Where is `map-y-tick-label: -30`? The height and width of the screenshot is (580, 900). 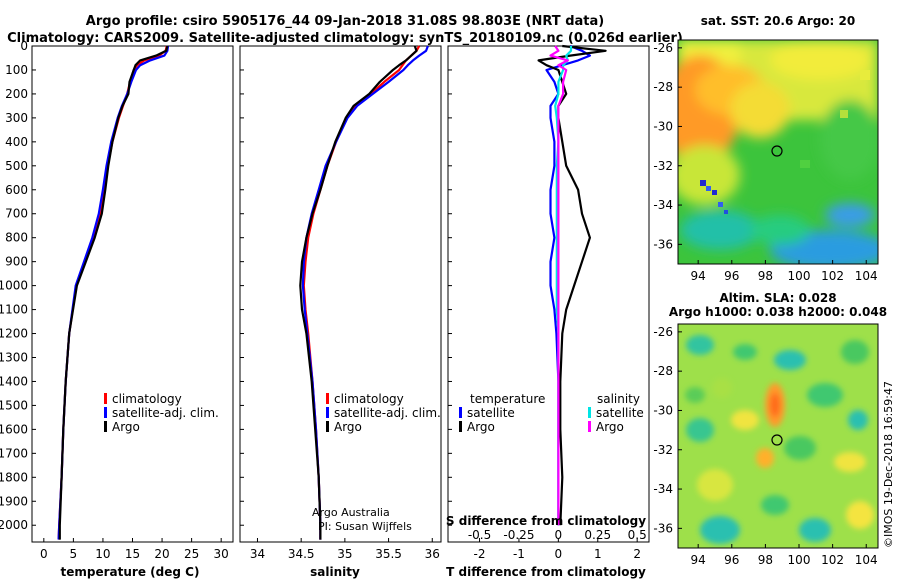 map-y-tick-label: -30 is located at coordinates (663, 410).